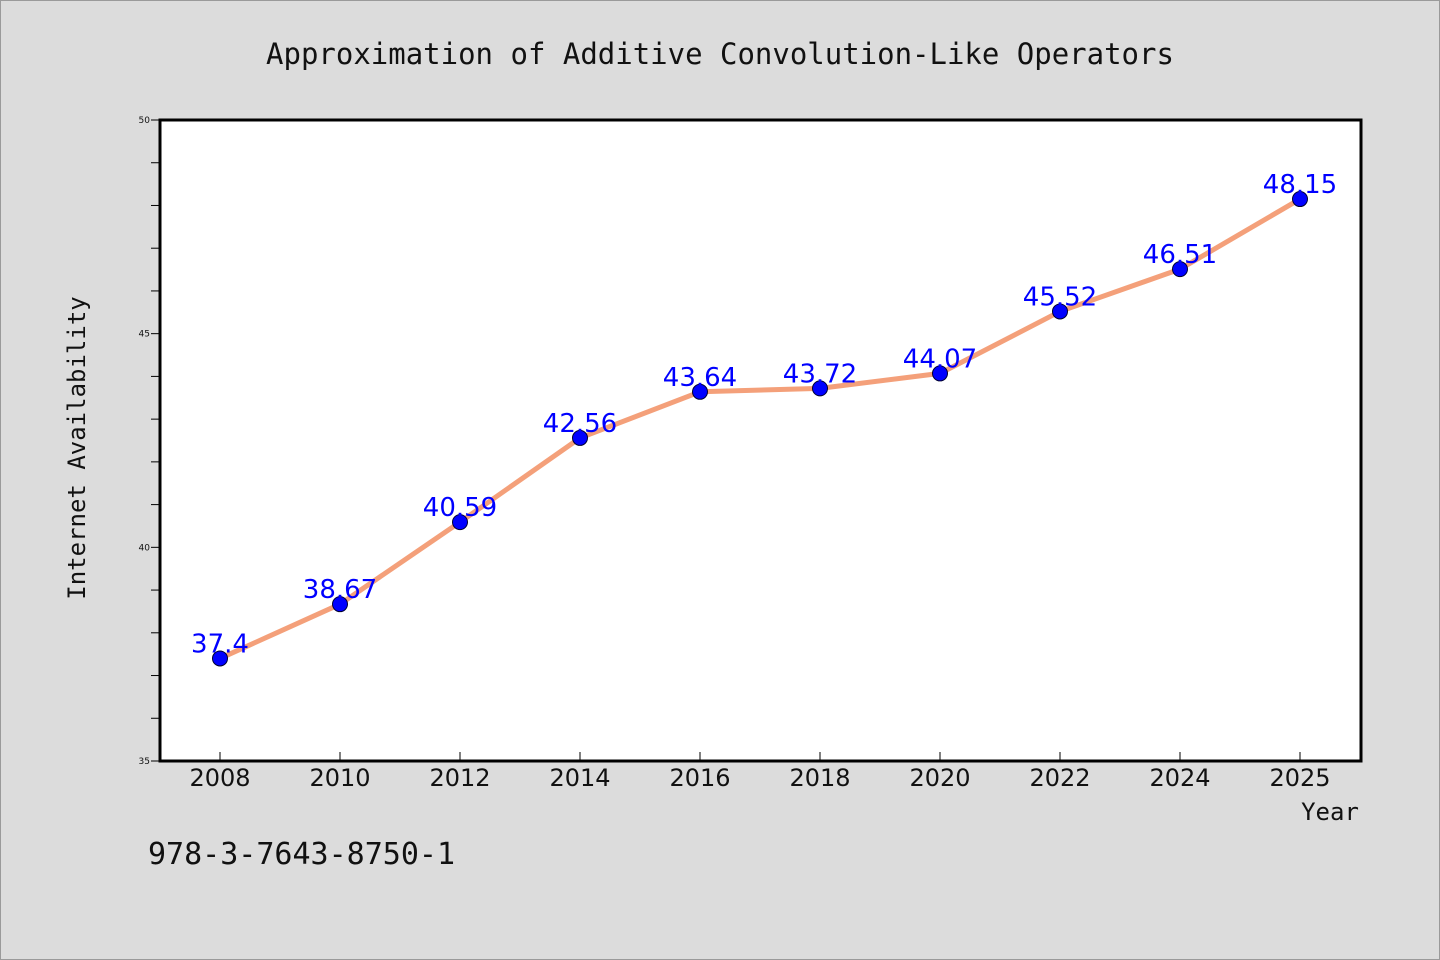  What do you see at coordinates (1060, 297) in the screenshot?
I see `data-label: 45.52` at bounding box center [1060, 297].